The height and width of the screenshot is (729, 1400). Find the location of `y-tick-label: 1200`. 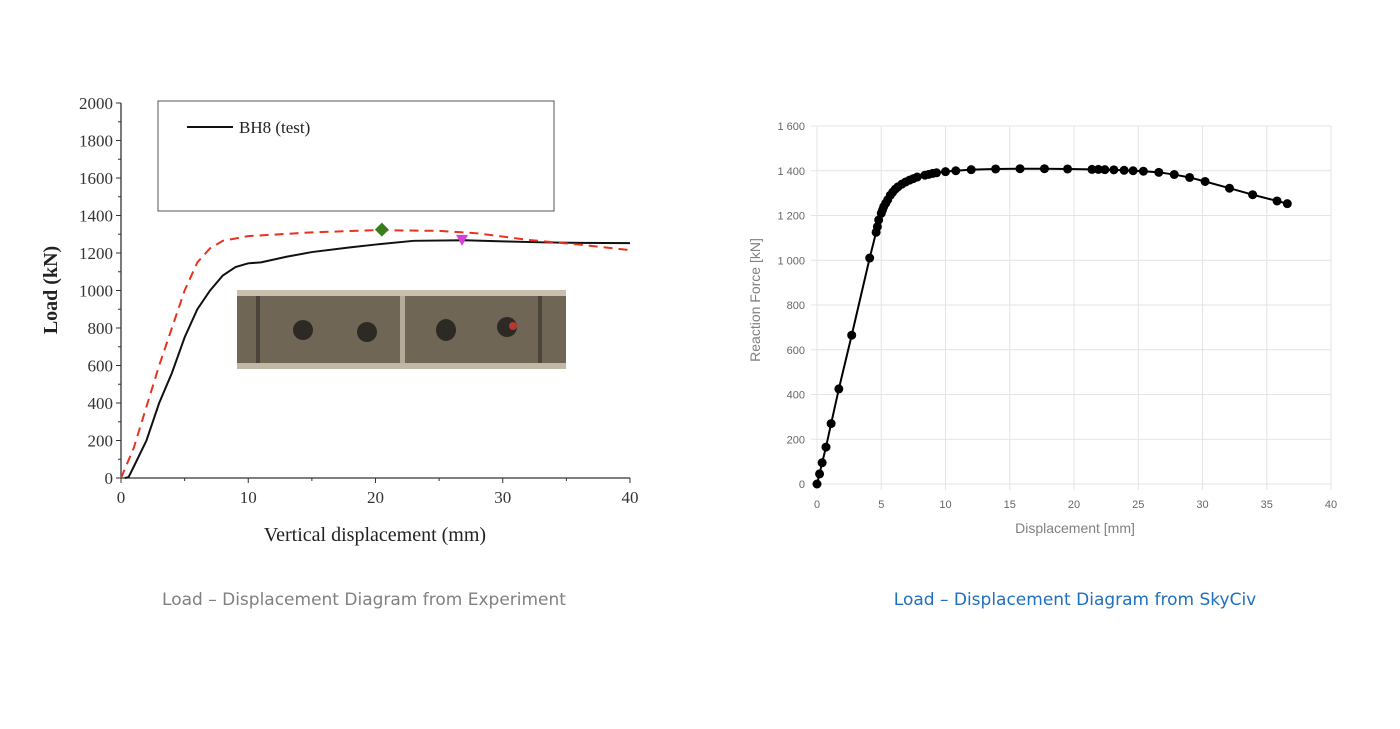

y-tick-label: 1200 is located at coordinates (96, 253).